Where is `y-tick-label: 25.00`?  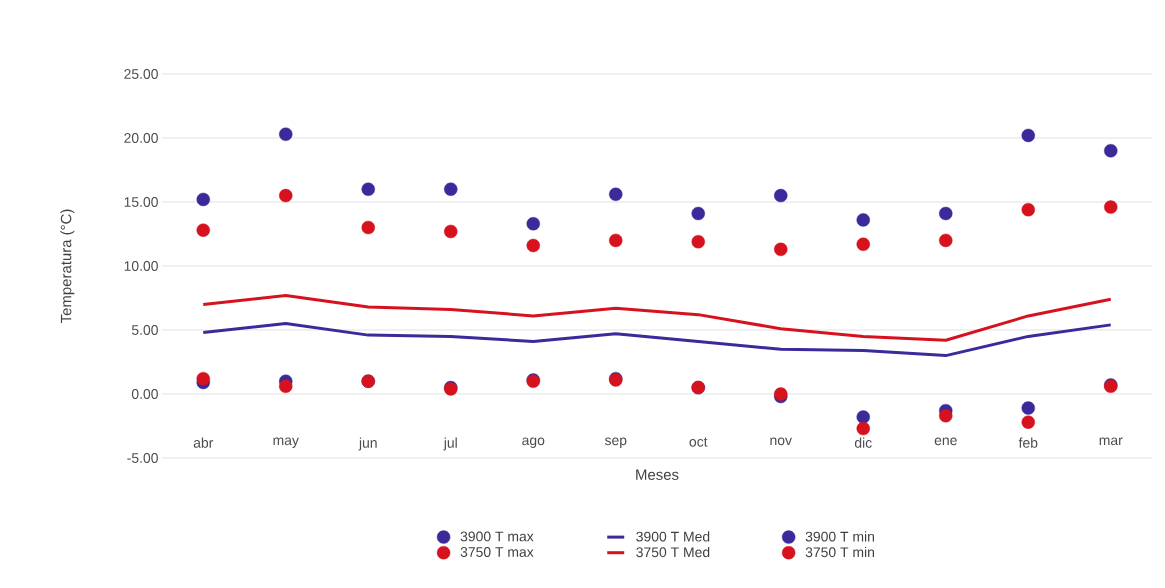
y-tick-label: 25.00 is located at coordinates (141, 74).